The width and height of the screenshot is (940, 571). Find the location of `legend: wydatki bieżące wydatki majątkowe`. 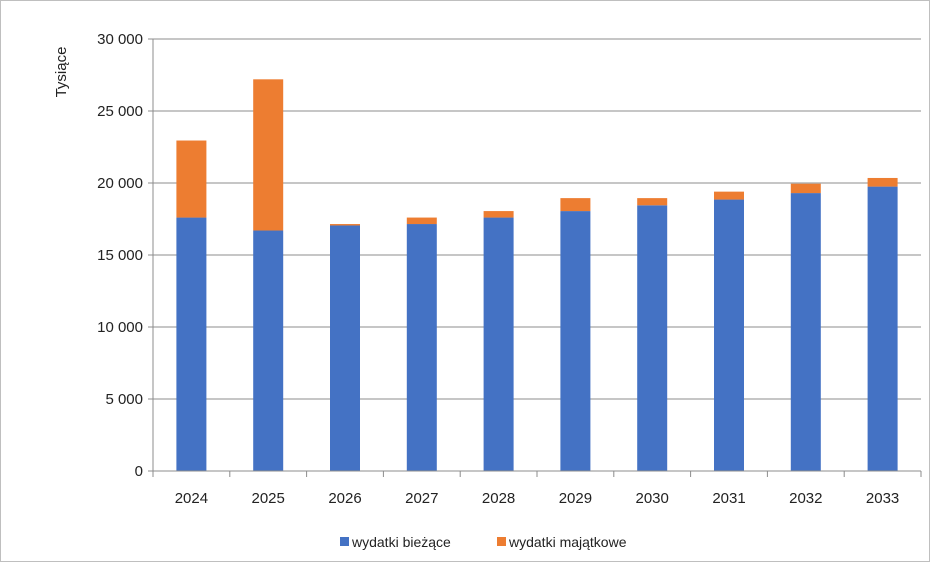

legend: wydatki bieżące wydatki majątkowe is located at coordinates (483, 542).